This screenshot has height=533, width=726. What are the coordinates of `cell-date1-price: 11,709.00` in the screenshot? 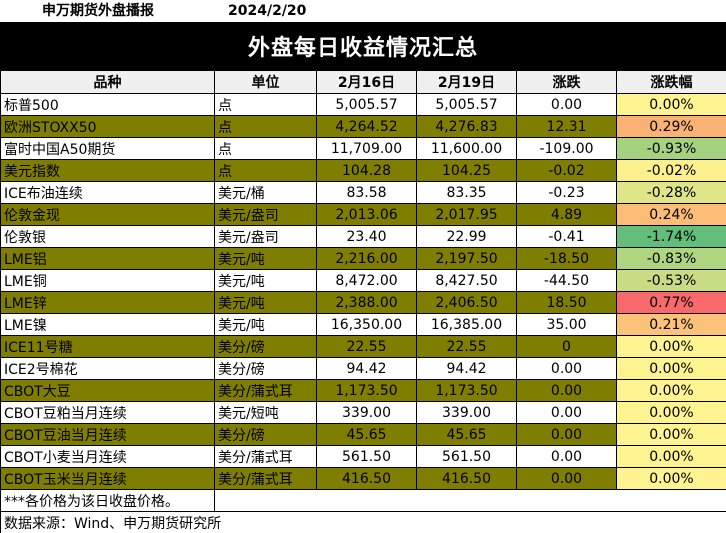 It's located at (366, 148).